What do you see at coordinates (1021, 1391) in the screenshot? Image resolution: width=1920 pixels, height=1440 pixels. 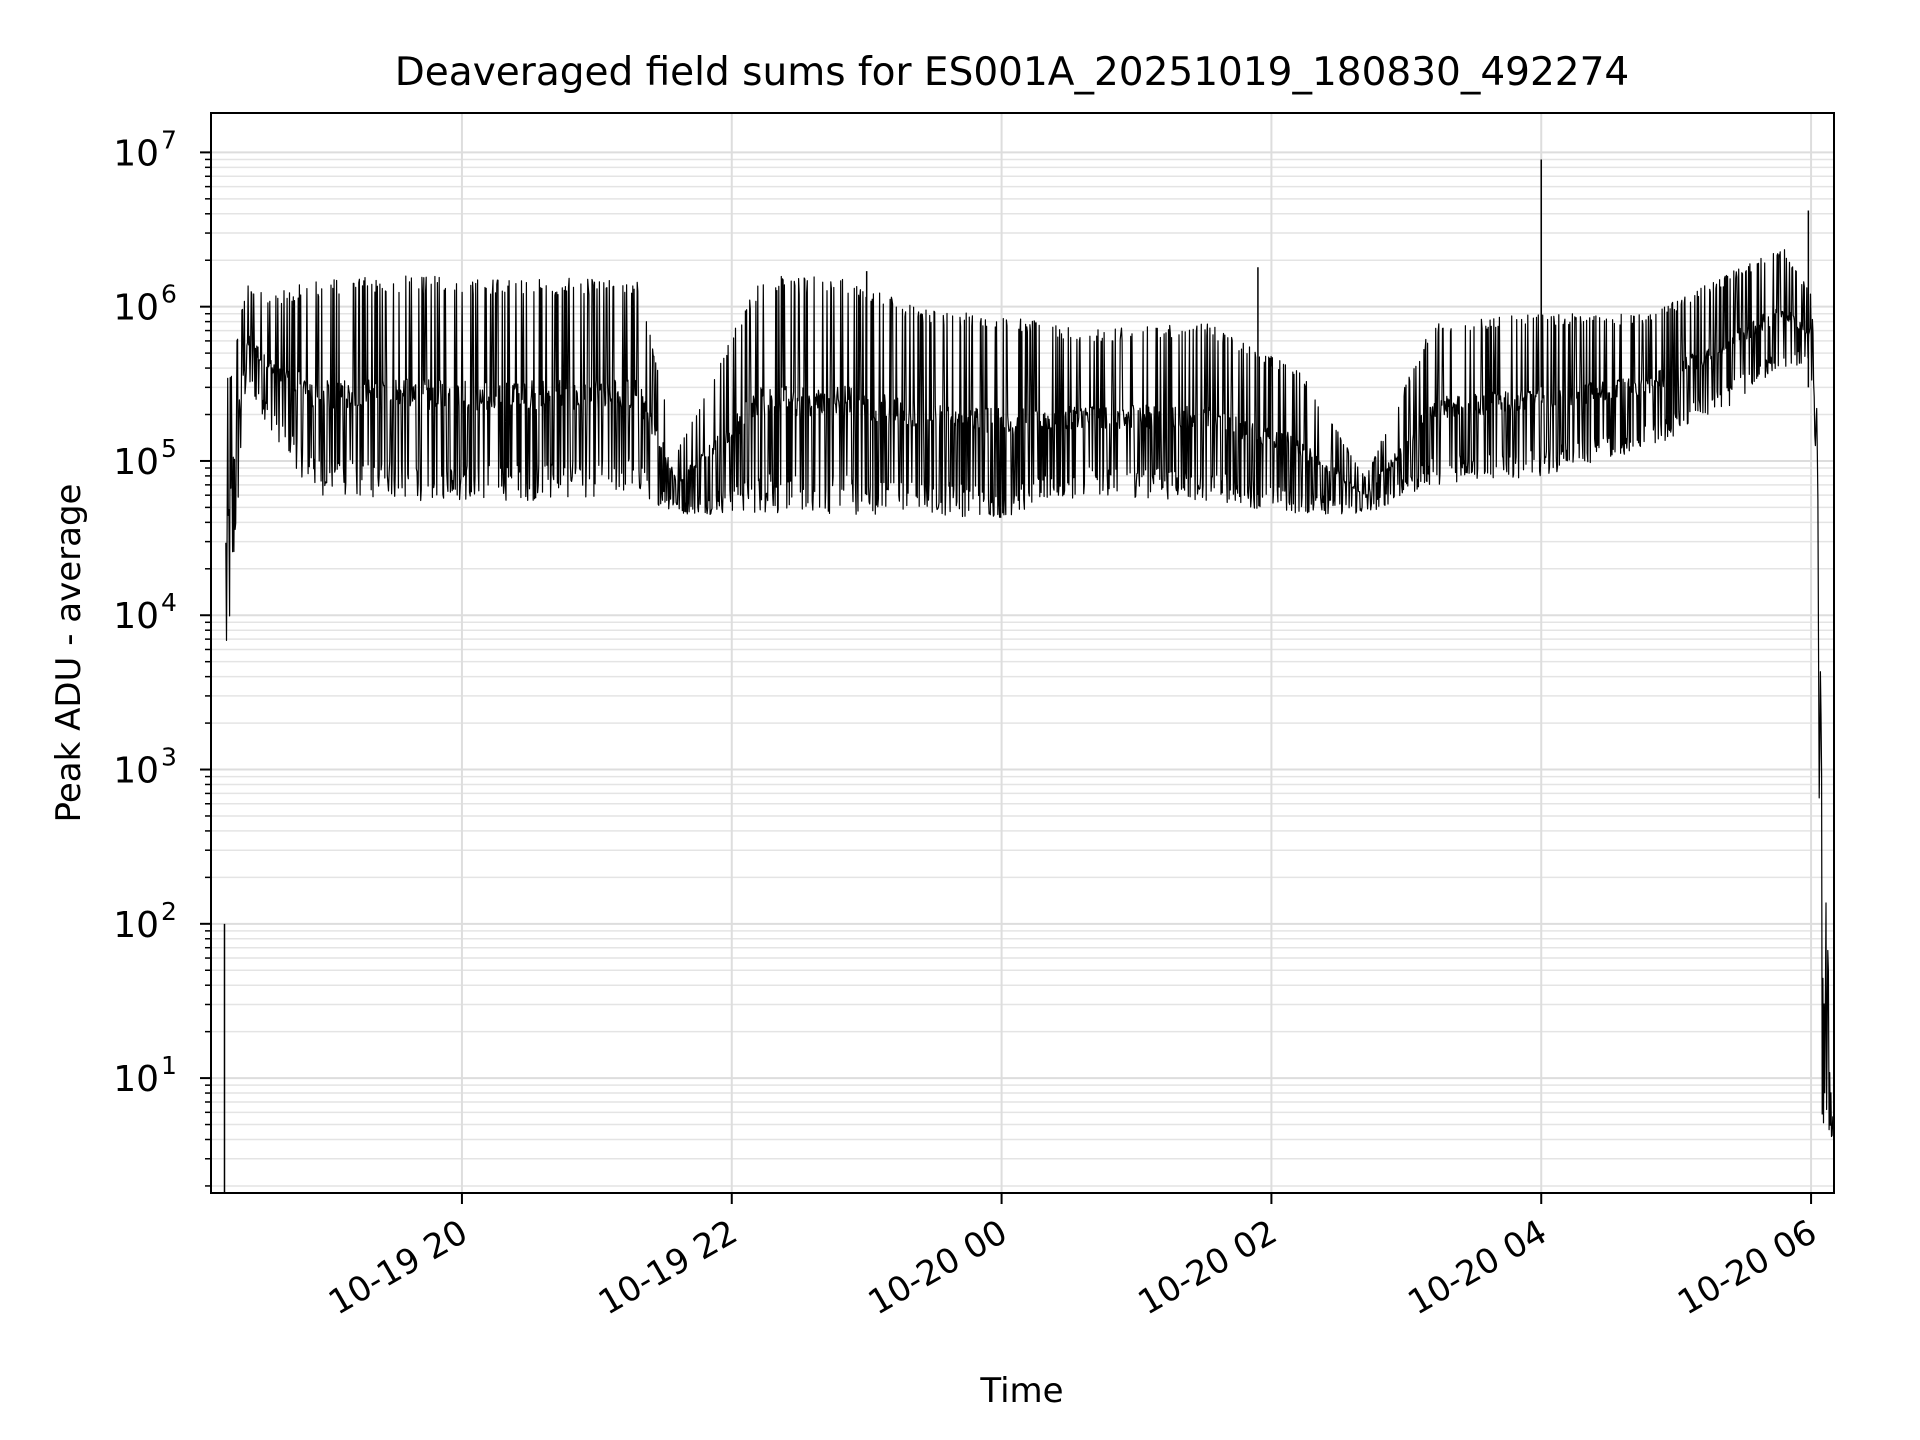 I see `x-axis-label: Time` at bounding box center [1021, 1391].